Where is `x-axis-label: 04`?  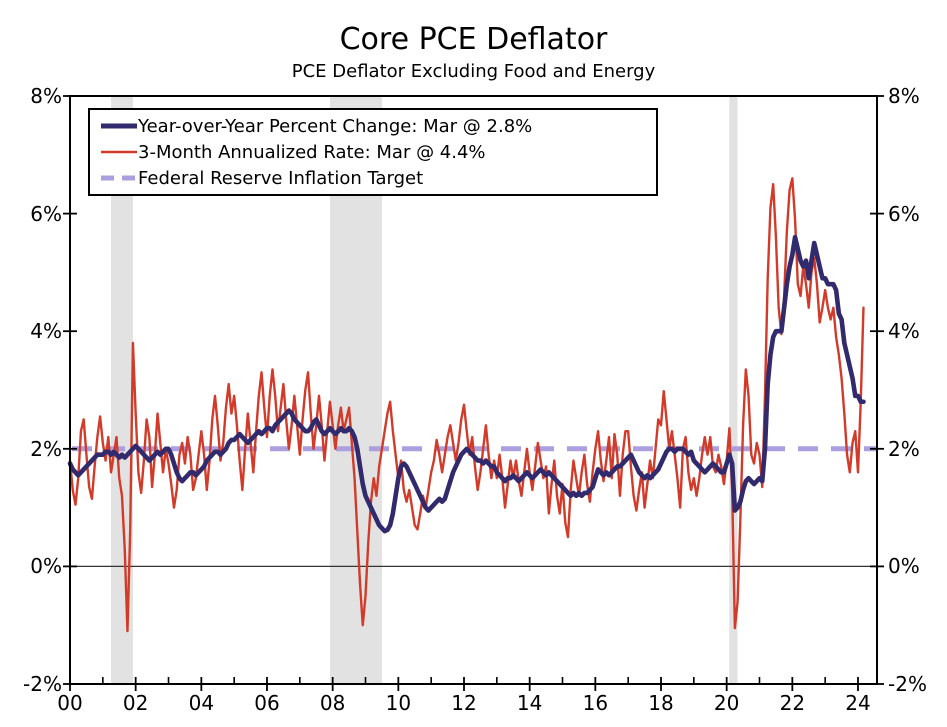 x-axis-label: 04 is located at coordinates (201, 703).